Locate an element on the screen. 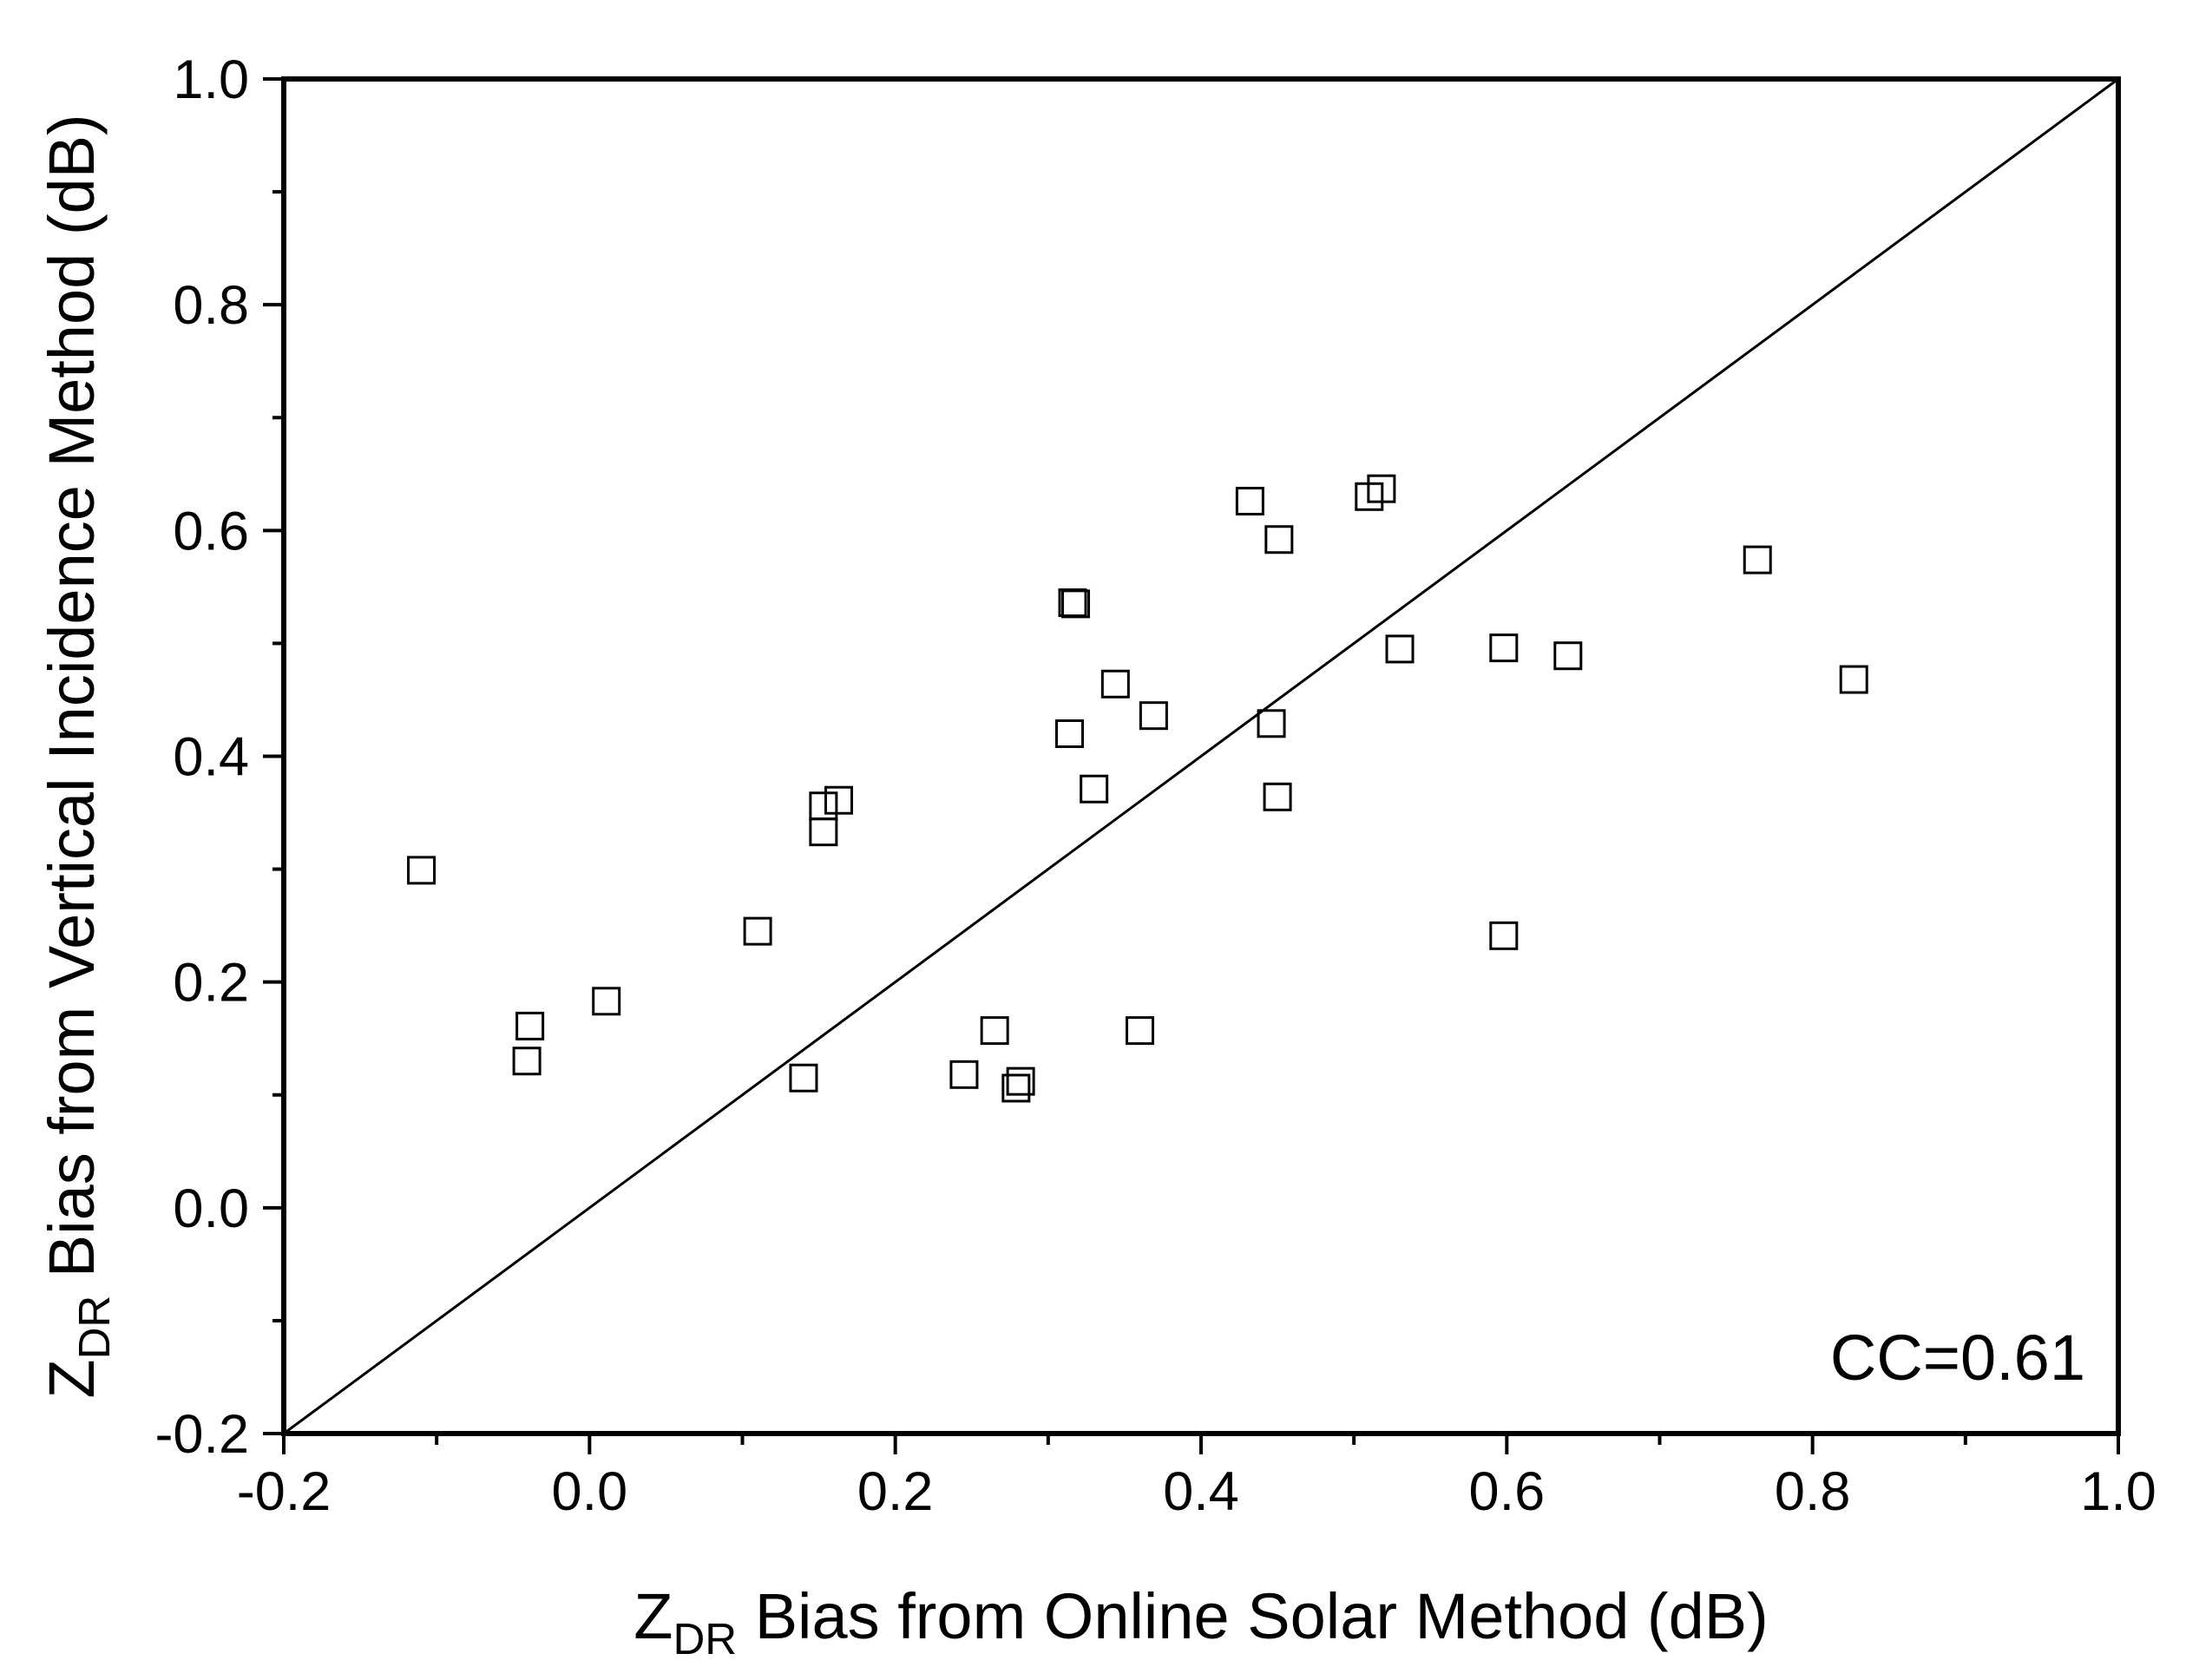 The height and width of the screenshot is (1680, 2186). y-tick-labels: -0.2 0.0 0.2 0.4 0.6 0.8 1.0 is located at coordinates (201, 757).